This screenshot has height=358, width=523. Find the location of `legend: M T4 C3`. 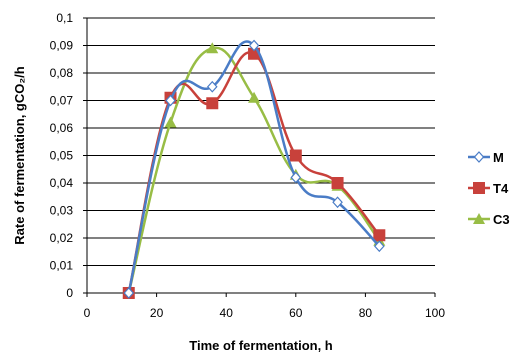

legend: M T4 C3 is located at coordinates (489, 188).